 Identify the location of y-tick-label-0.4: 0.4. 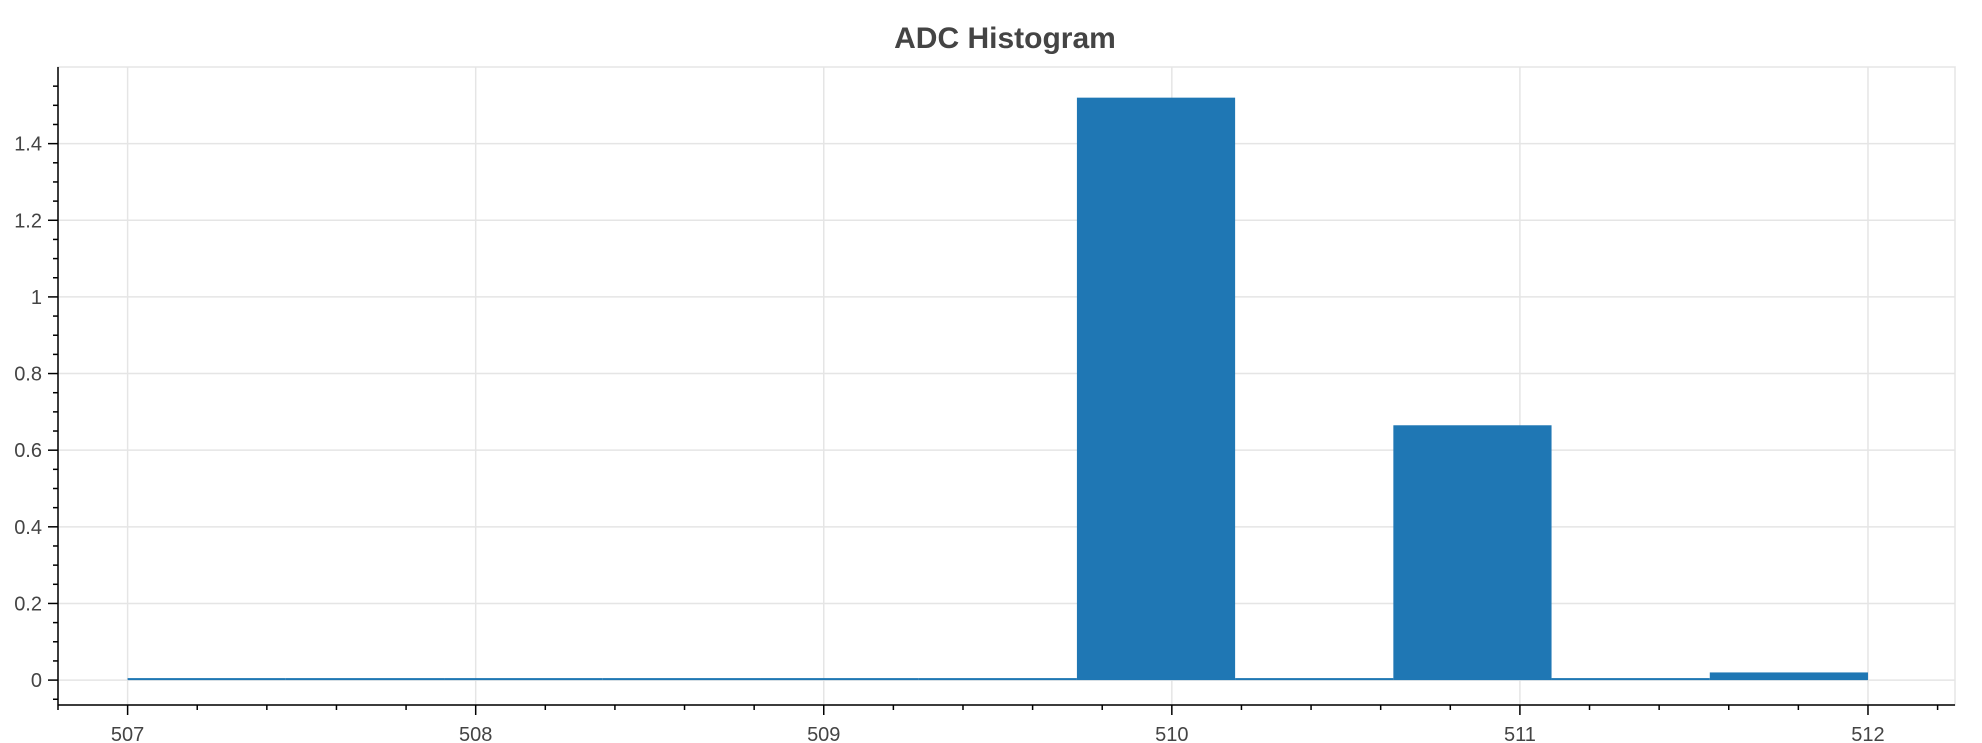
(28, 528).